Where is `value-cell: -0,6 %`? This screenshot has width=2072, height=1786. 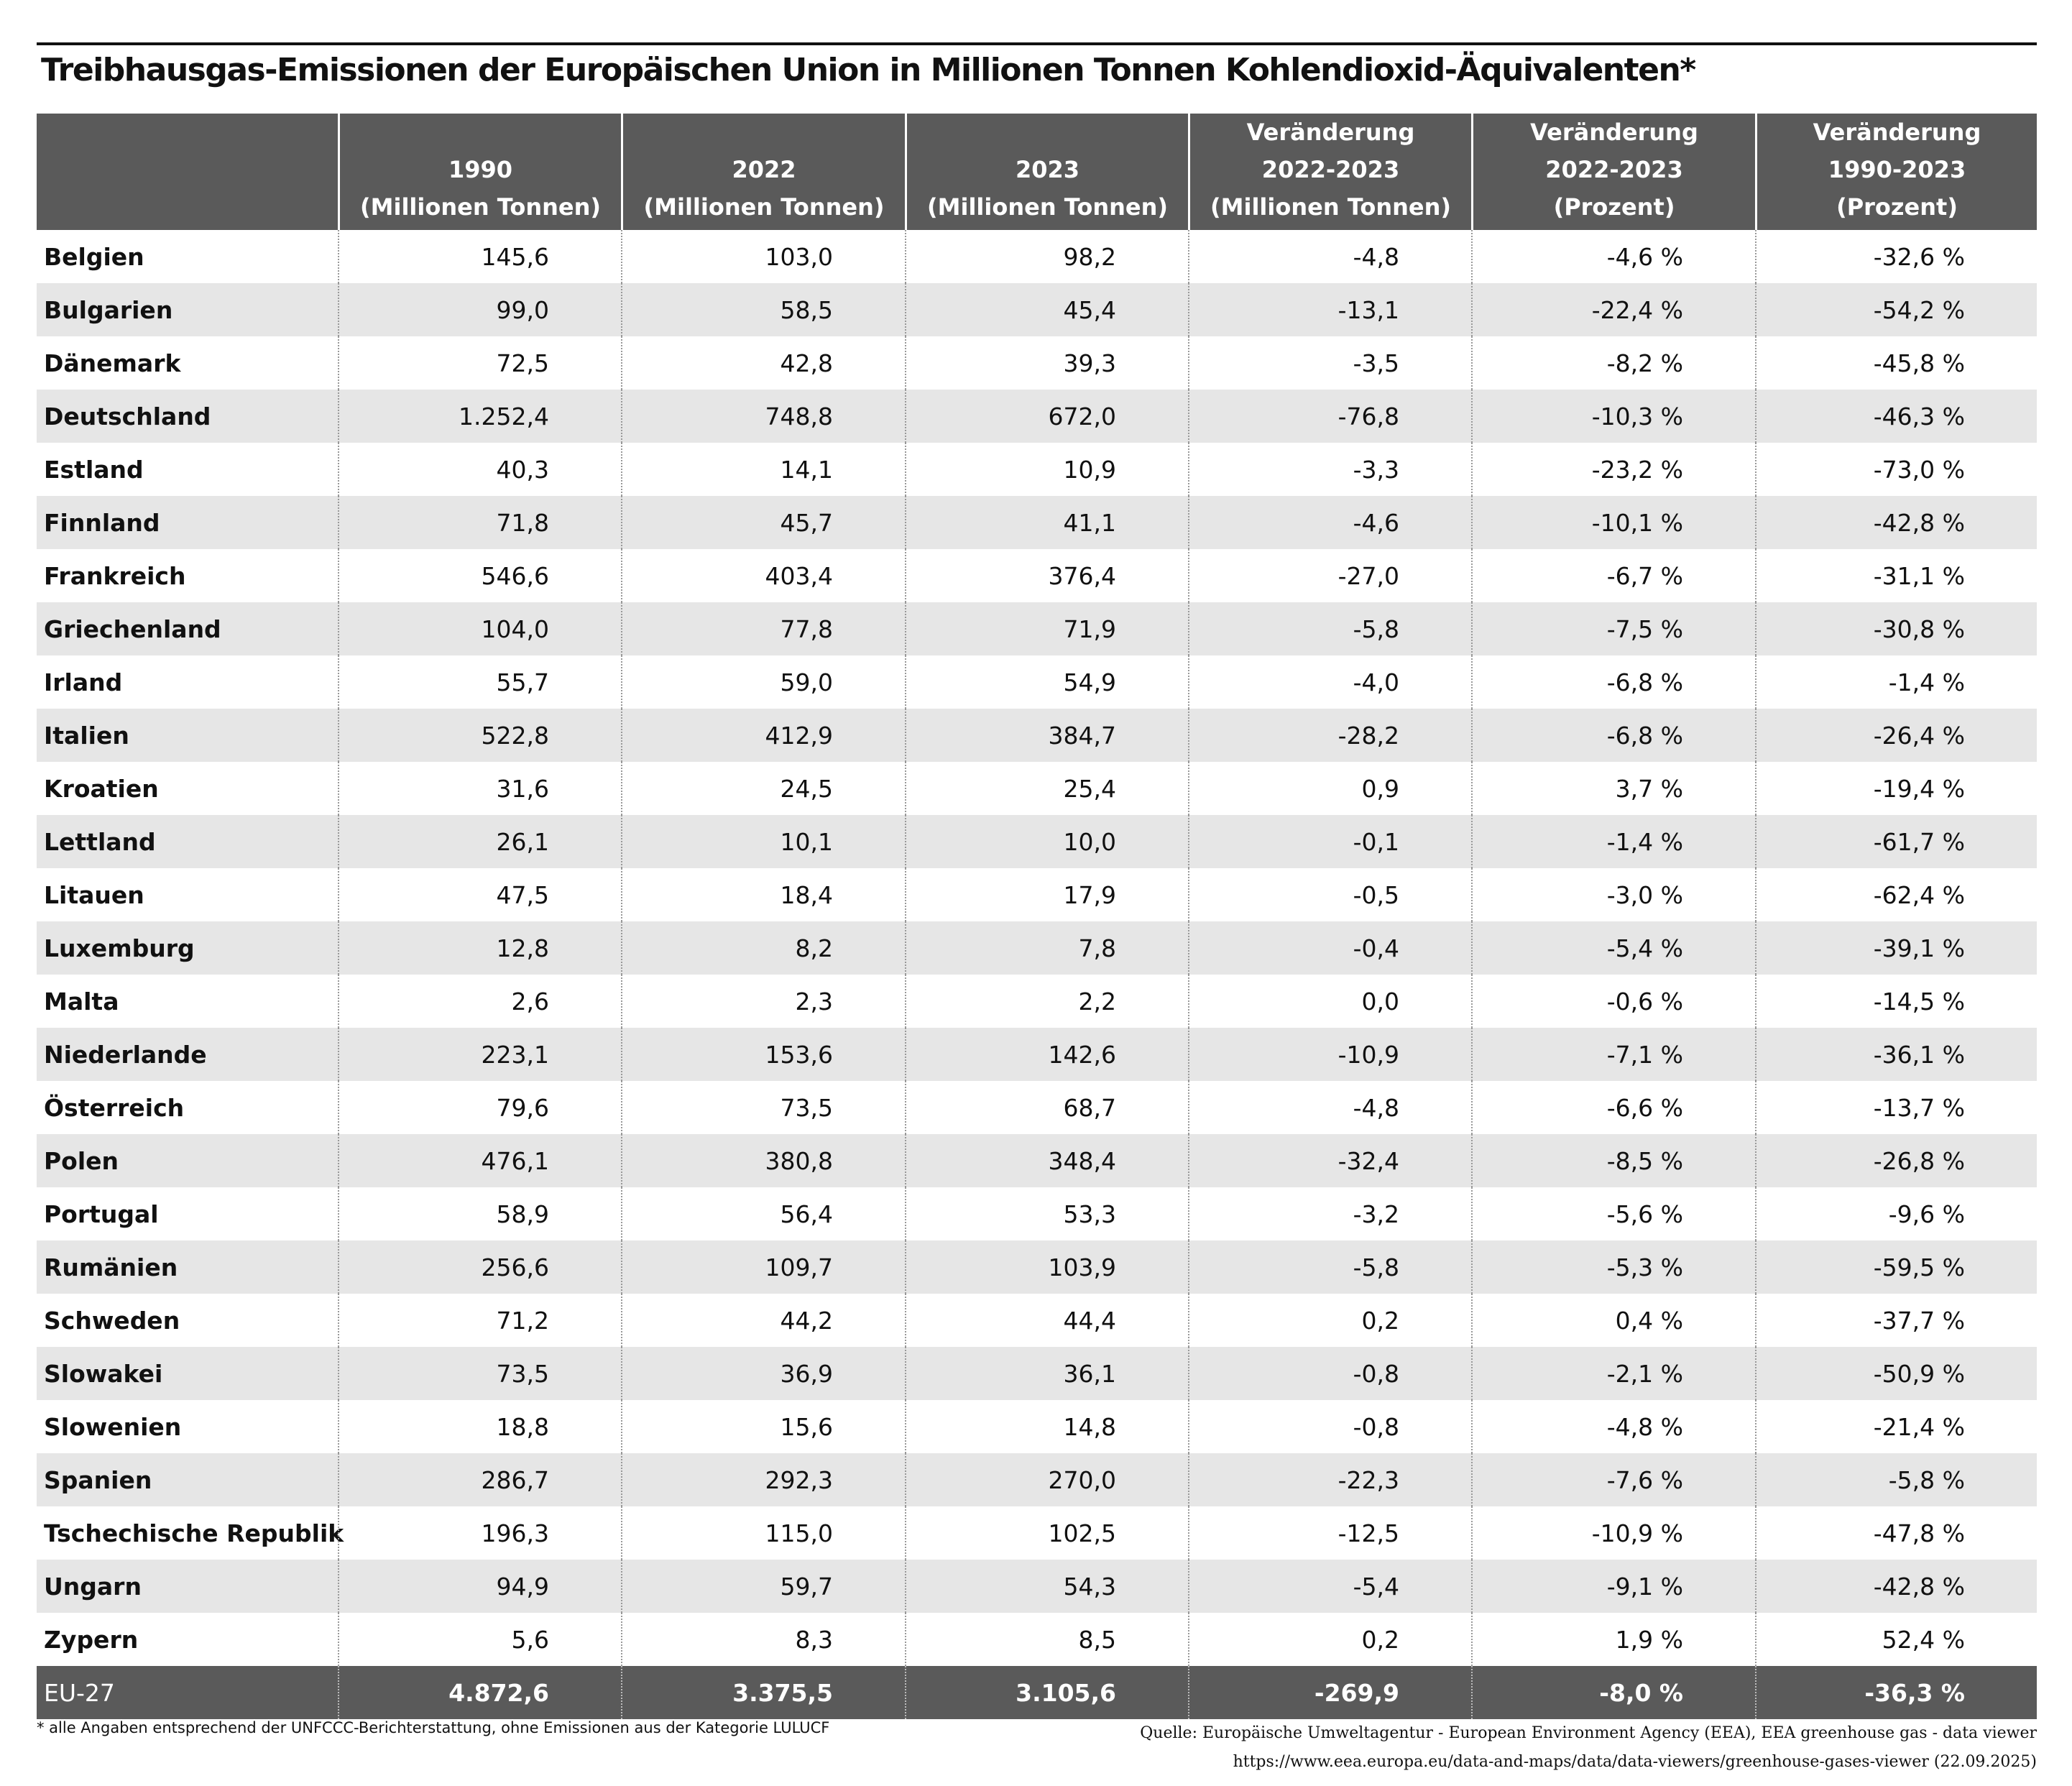
value-cell: -0,6 % is located at coordinates (1613, 1001).